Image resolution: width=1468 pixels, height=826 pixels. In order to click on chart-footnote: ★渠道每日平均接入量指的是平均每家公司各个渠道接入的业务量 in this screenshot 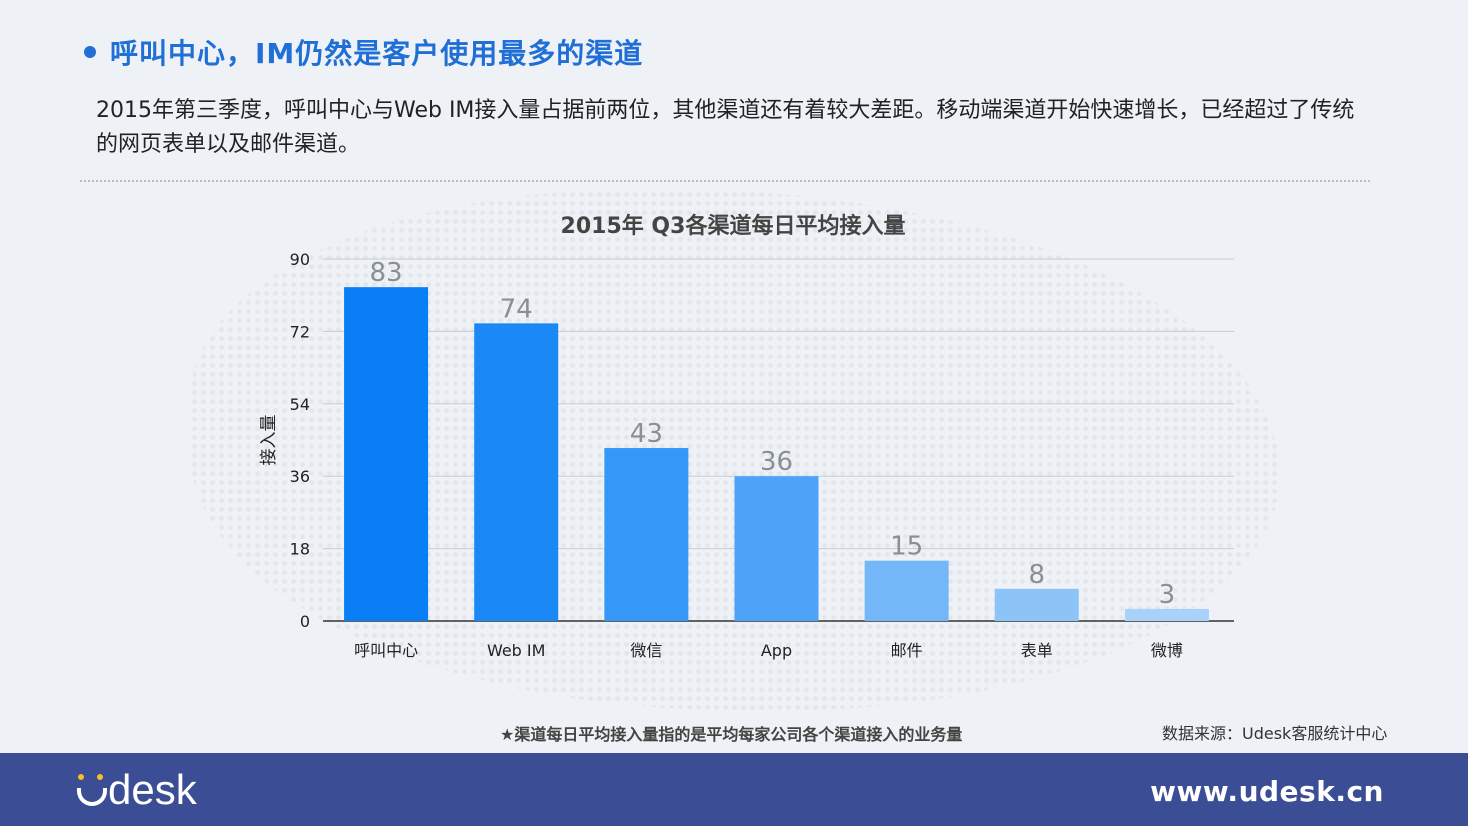, I will do `click(731, 734)`.